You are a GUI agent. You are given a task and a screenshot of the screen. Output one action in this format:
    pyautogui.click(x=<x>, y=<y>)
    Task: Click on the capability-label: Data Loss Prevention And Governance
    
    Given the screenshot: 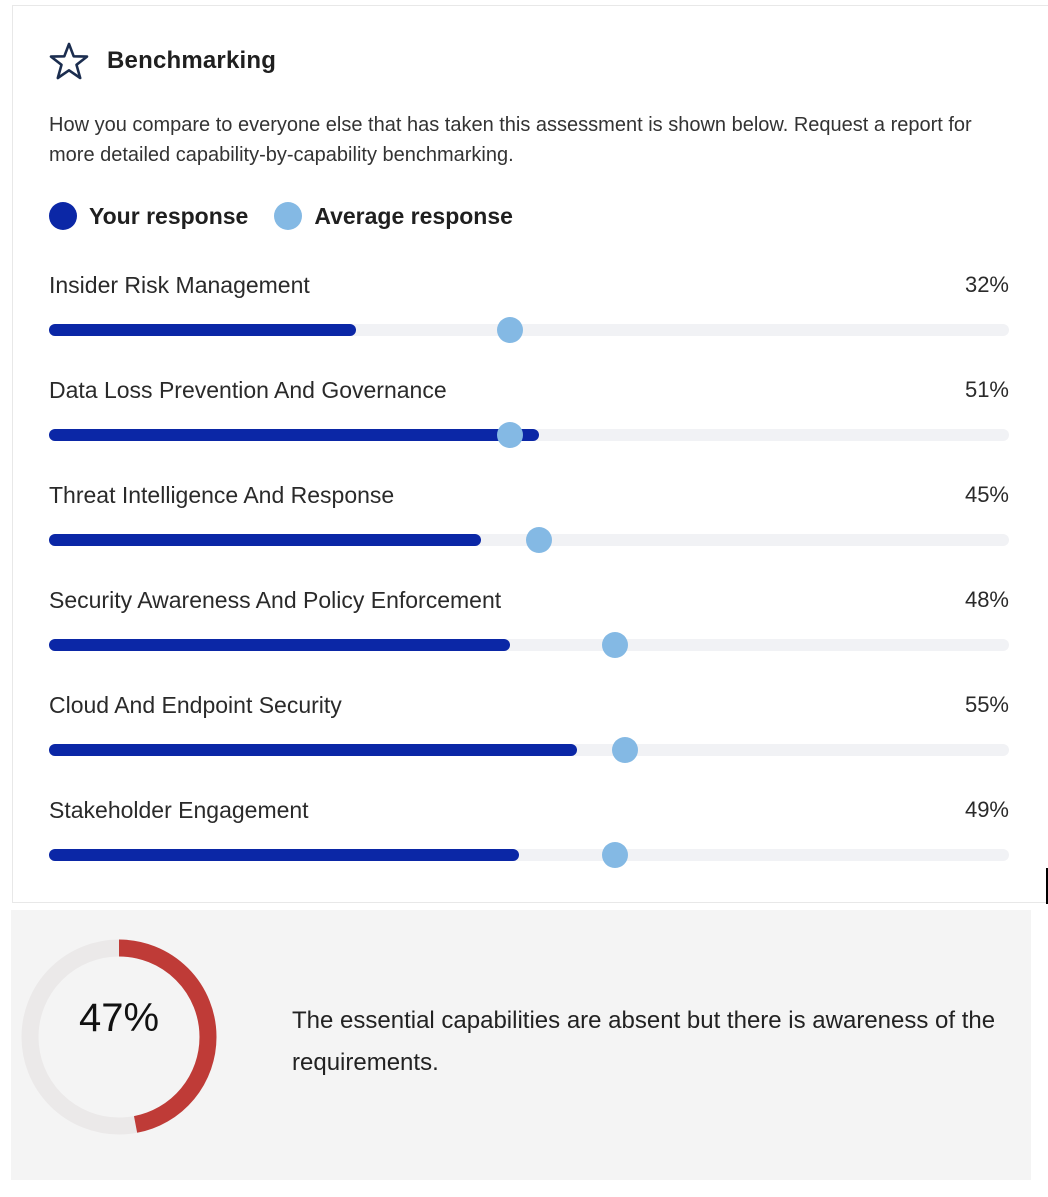 What is the action you would take?
    pyautogui.click(x=248, y=390)
    